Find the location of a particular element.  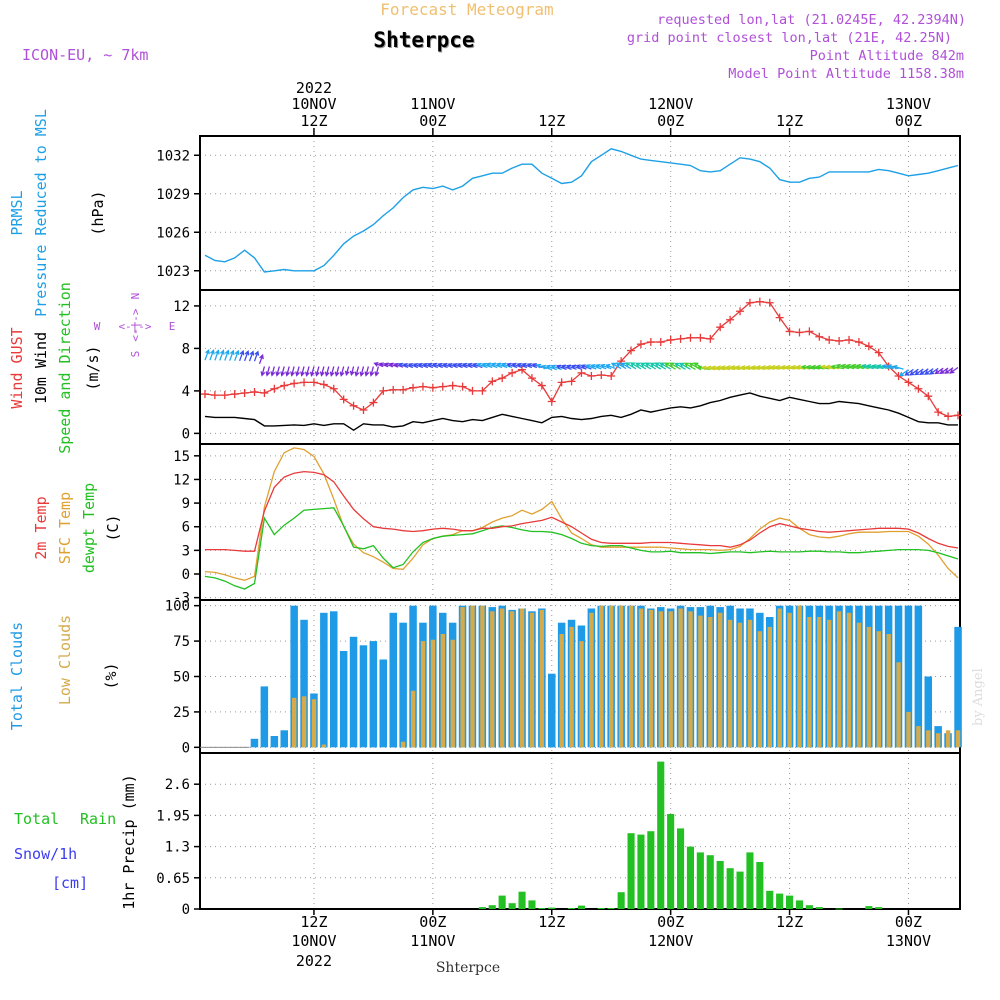

dewpt-label: dewpt Temp is located at coordinates (89, 528).